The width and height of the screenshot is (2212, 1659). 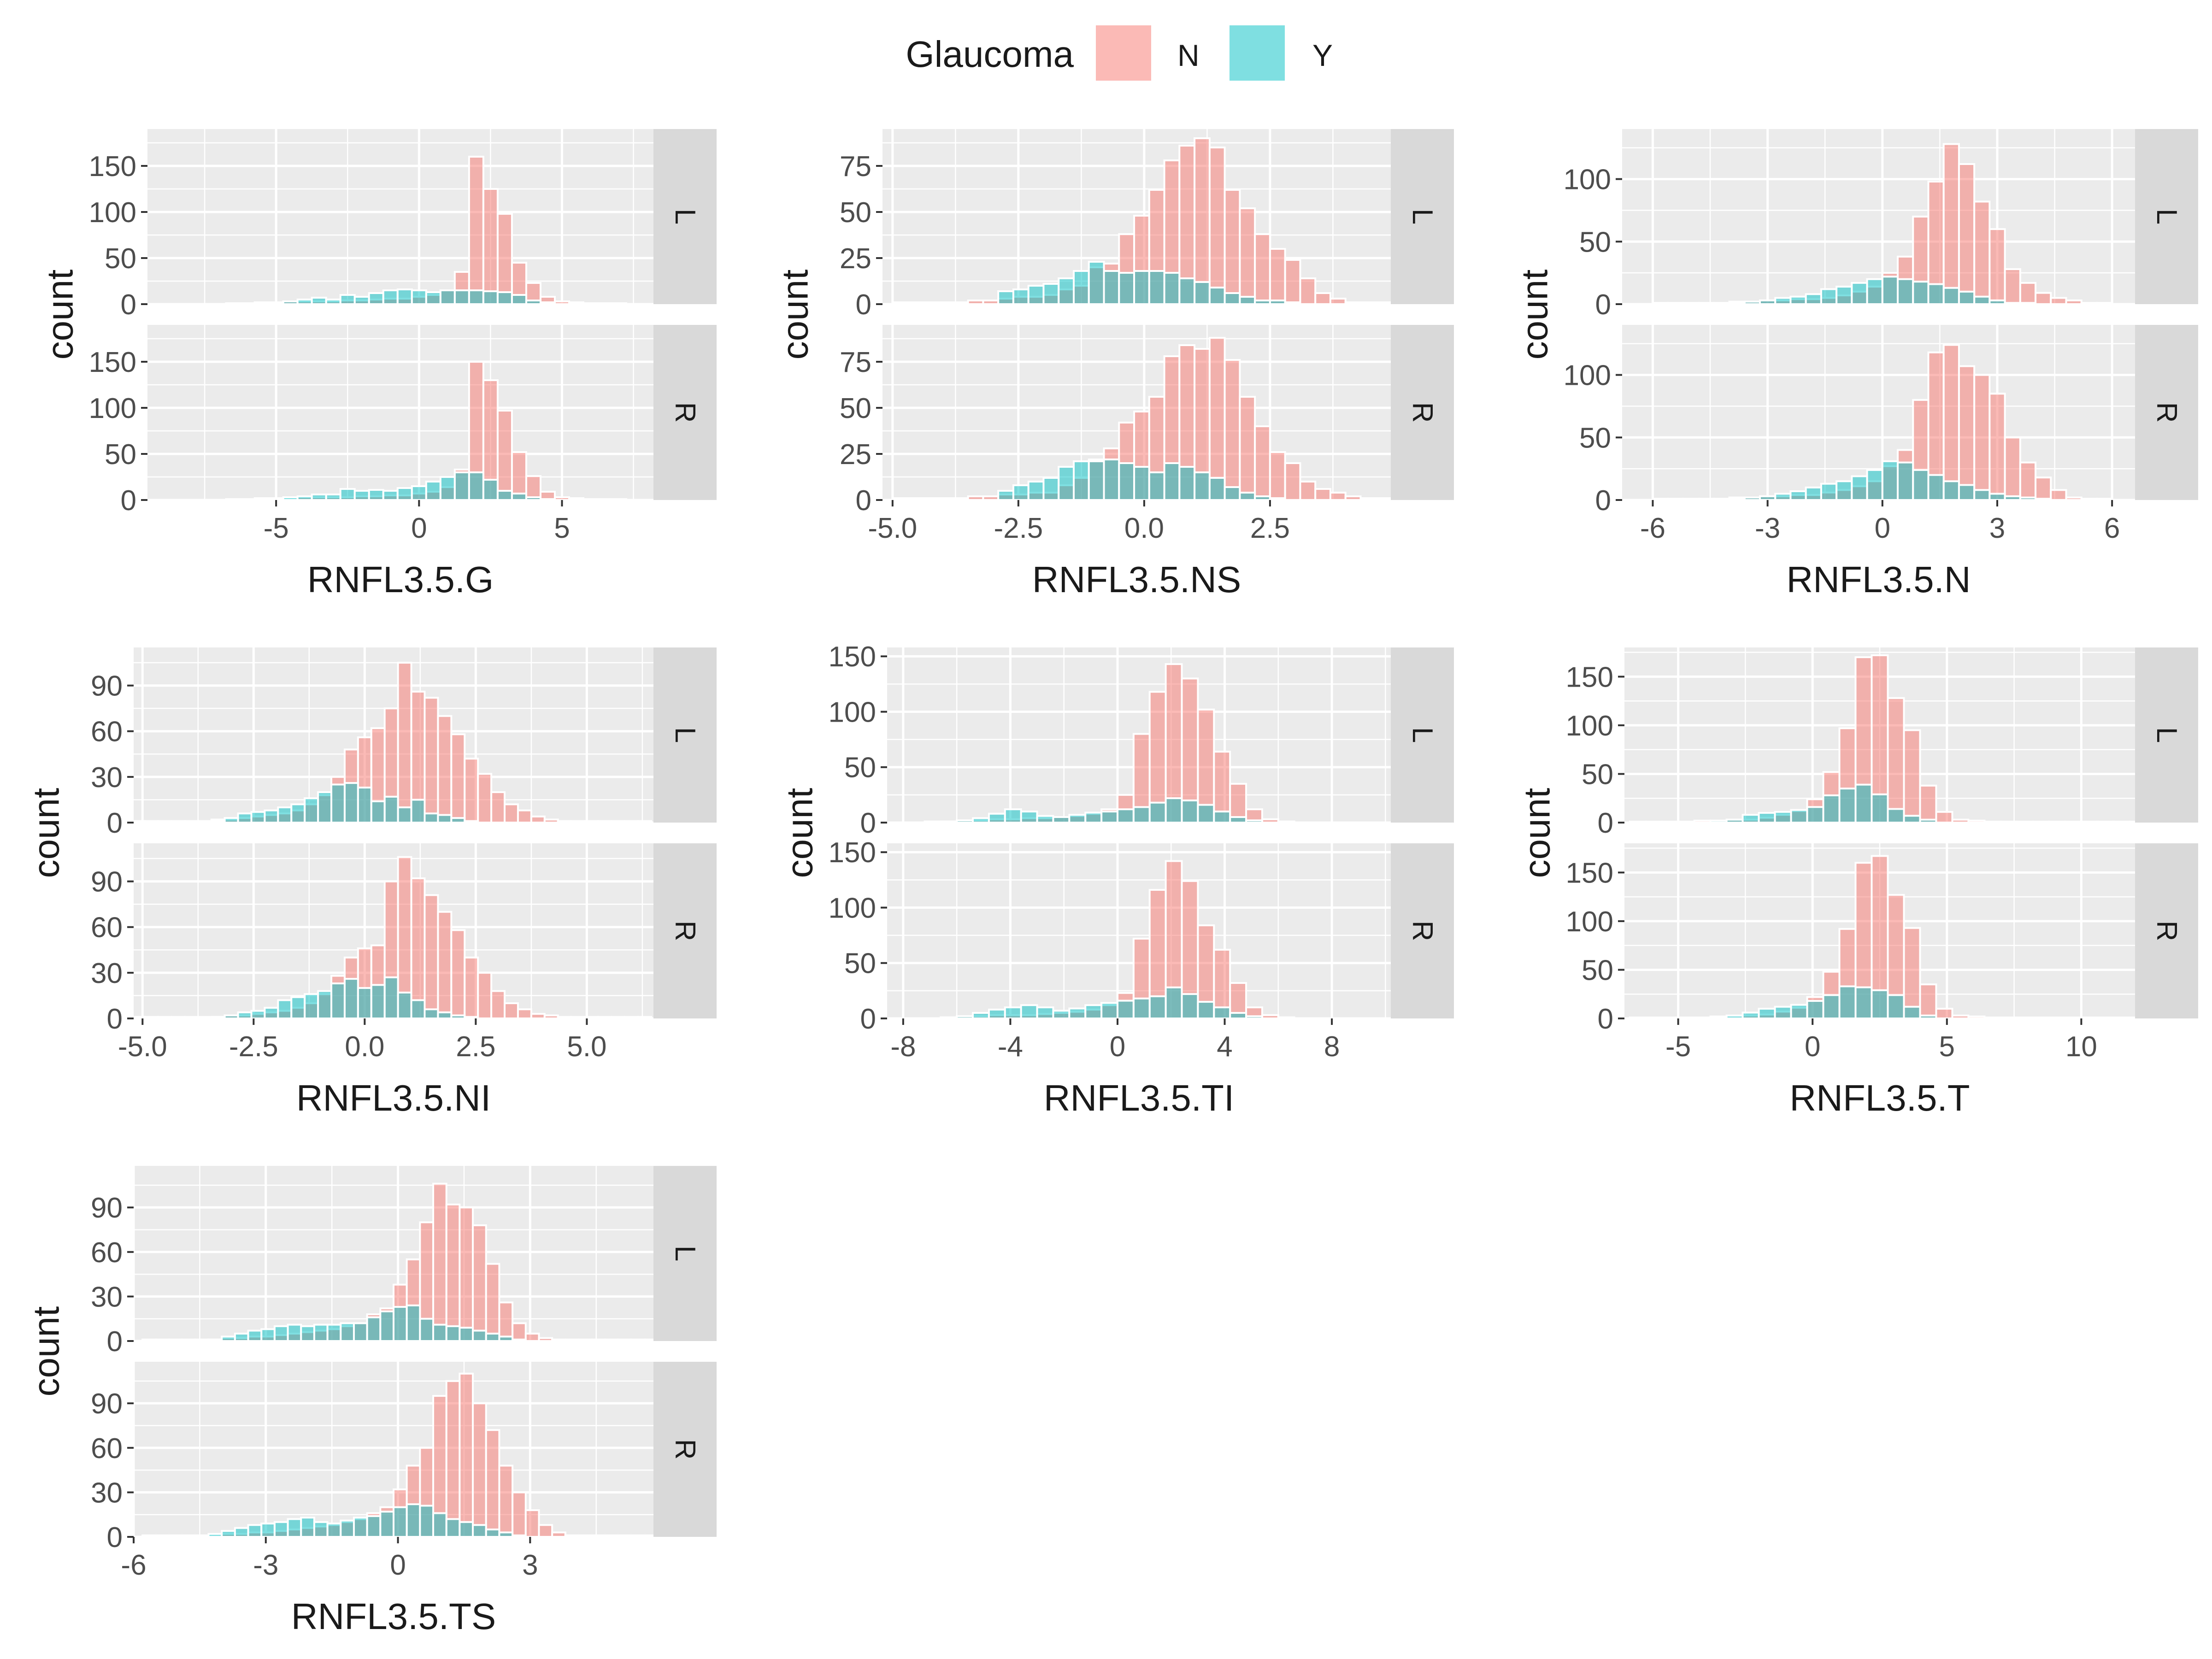 I want to click on facet-L: 0 25 50 75 L, so click(x=1147, y=225).